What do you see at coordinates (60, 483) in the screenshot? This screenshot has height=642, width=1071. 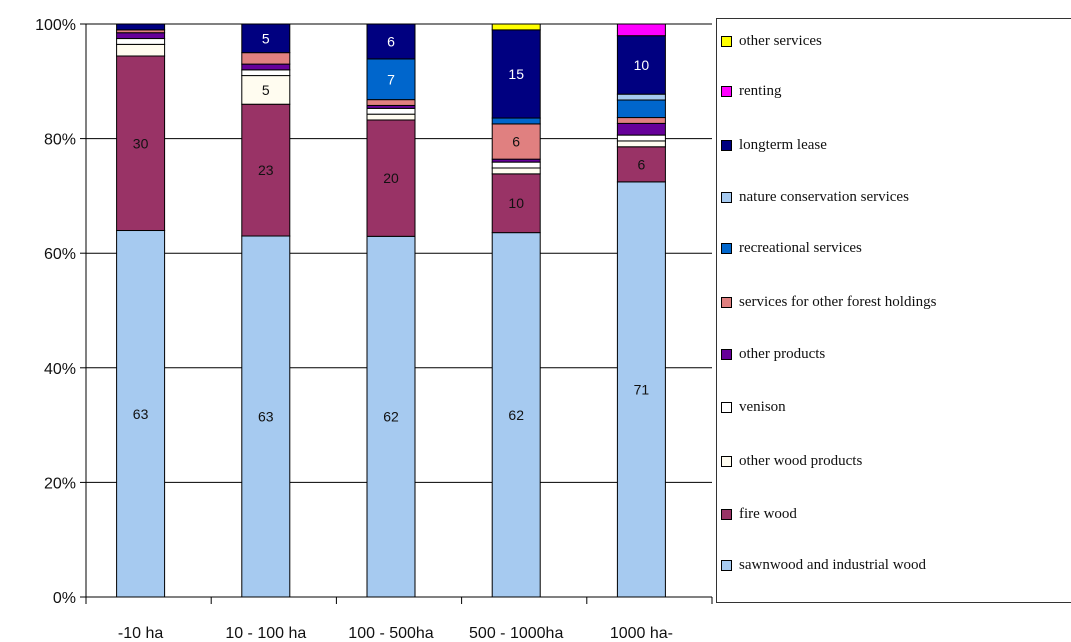 I see `y-tick-label: 20%` at bounding box center [60, 483].